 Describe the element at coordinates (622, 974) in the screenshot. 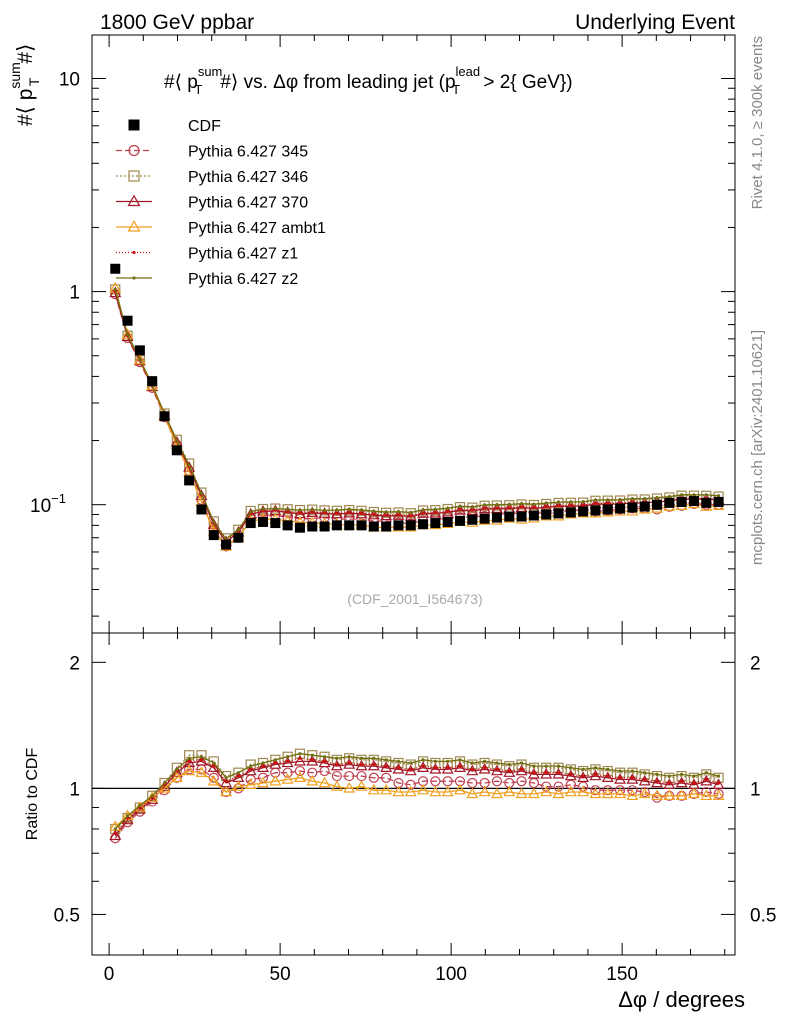

I see `x-tick-label: 150` at that location.